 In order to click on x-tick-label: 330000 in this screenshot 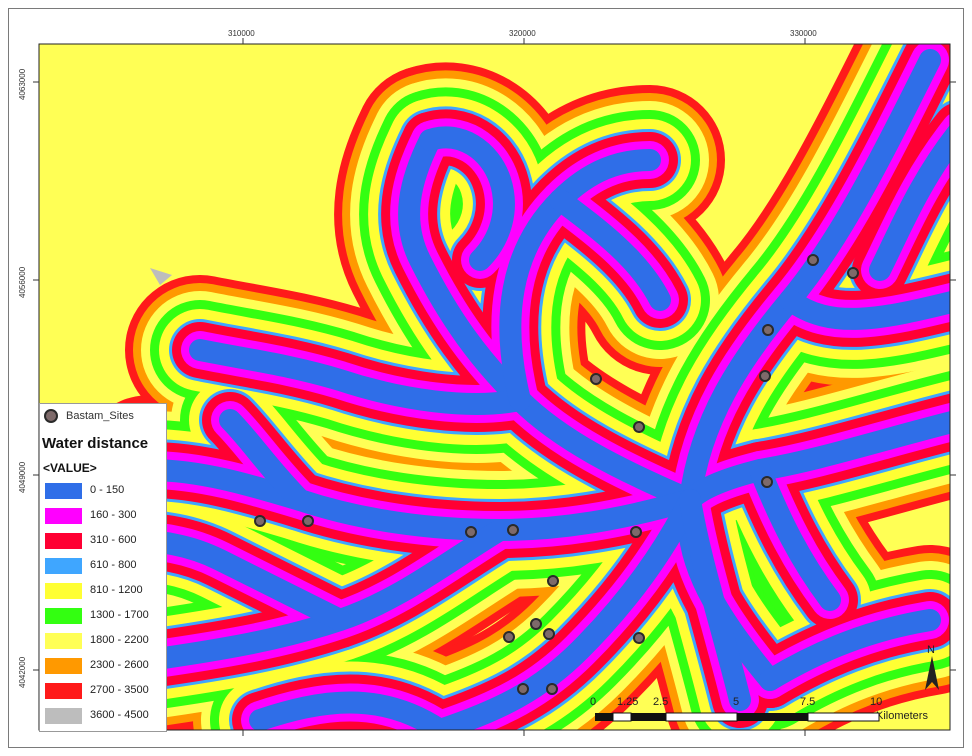, I will do `click(803, 33)`.